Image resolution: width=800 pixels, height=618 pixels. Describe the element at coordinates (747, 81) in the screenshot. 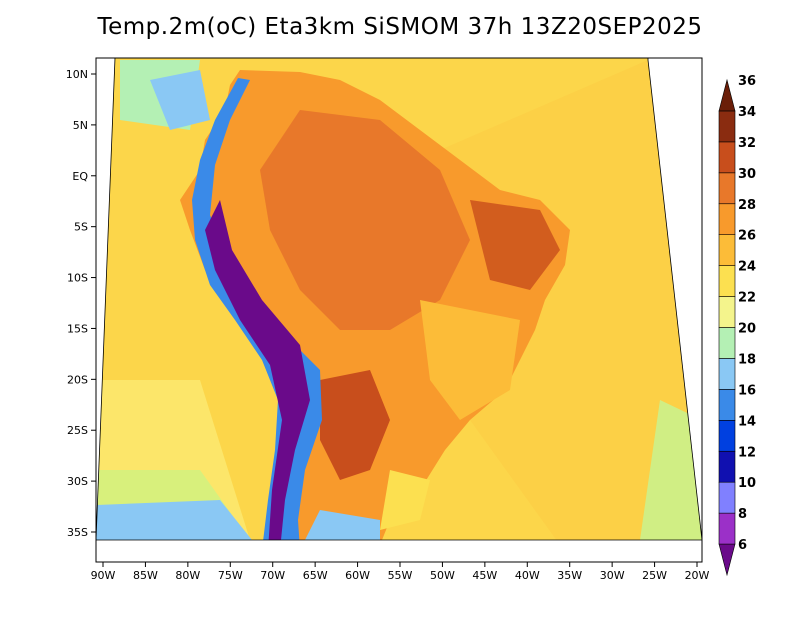

I see `colorbar-label: 36` at that location.